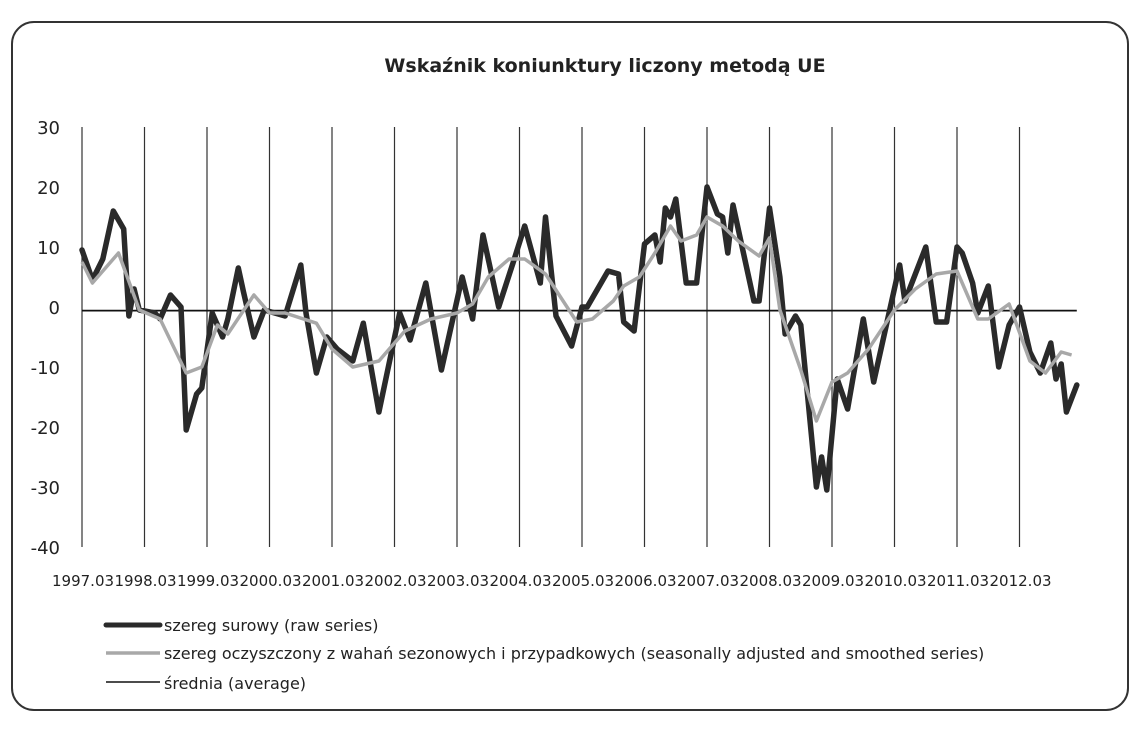 The width and height of the screenshot is (1140, 731). Describe the element at coordinates (45, 428) in the screenshot. I see `y-tick-label: -20` at that location.